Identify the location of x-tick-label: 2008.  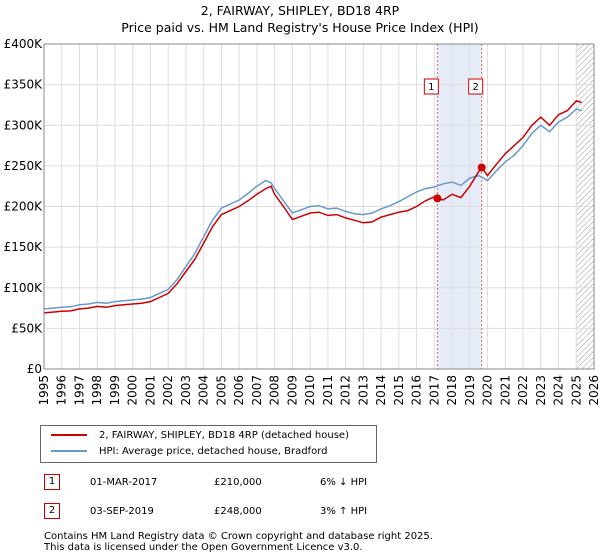
(275, 390).